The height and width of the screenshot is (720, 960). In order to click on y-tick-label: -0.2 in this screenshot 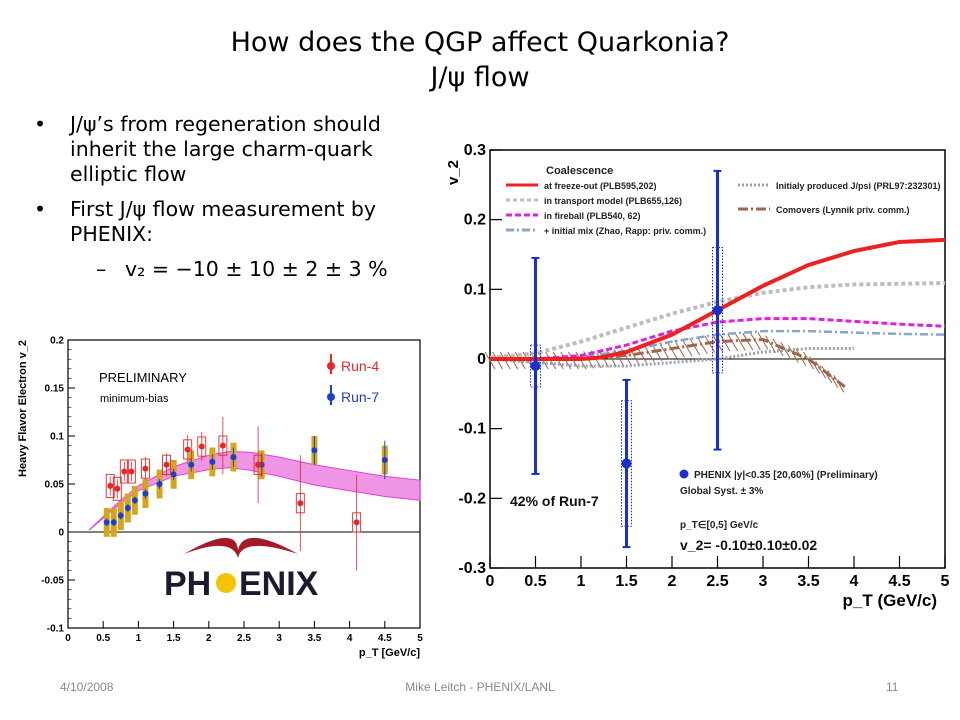, I will do `click(472, 498)`.